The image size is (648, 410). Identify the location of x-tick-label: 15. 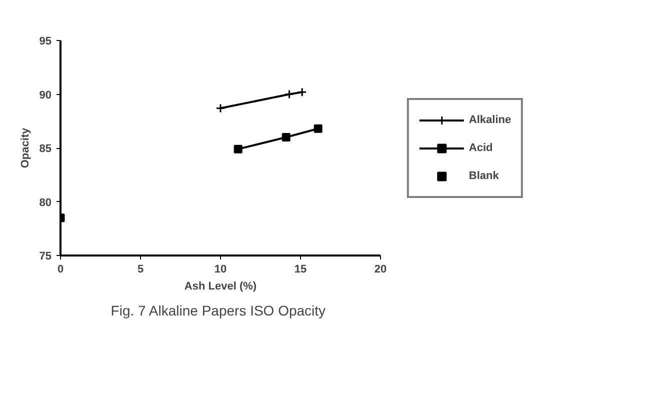
(300, 270).